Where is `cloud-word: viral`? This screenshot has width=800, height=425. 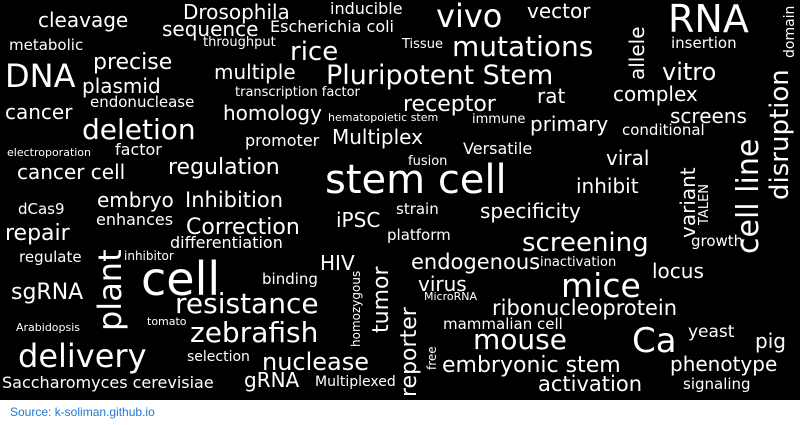
cloud-word: viral is located at coordinates (628, 158).